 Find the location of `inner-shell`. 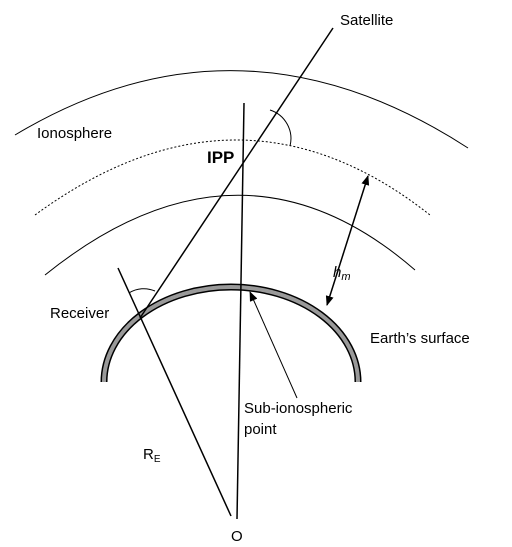

inner-shell is located at coordinates (230, 235).